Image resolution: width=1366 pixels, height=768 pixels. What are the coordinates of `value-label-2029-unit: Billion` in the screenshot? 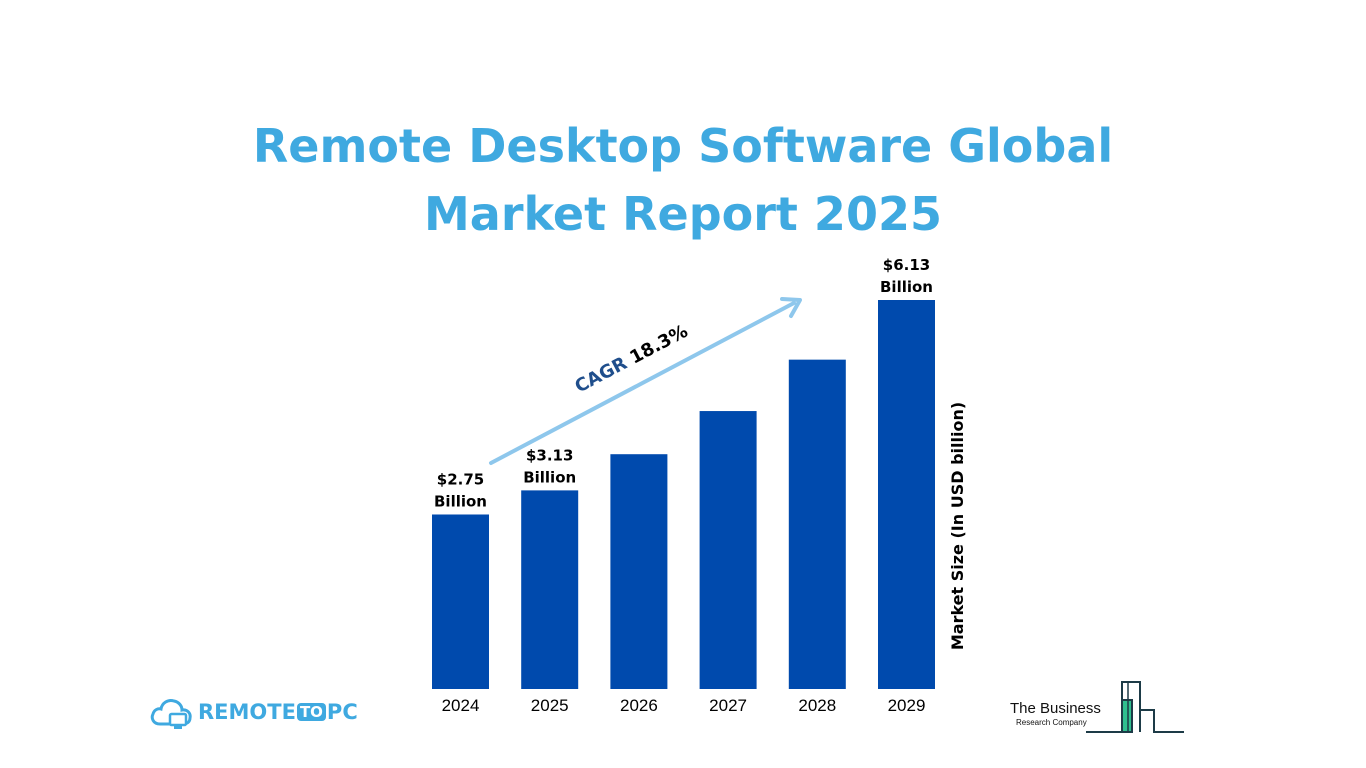 It's located at (906, 287).